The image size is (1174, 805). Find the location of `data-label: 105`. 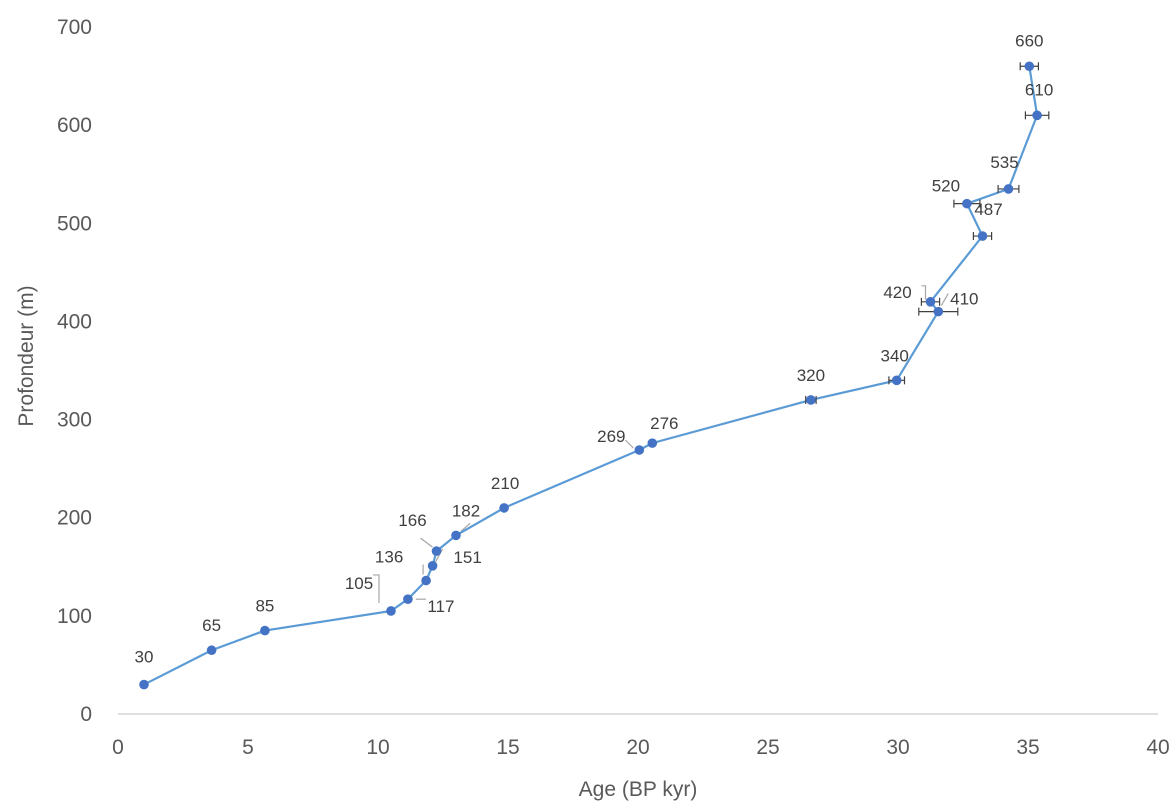

data-label: 105 is located at coordinates (359, 583).